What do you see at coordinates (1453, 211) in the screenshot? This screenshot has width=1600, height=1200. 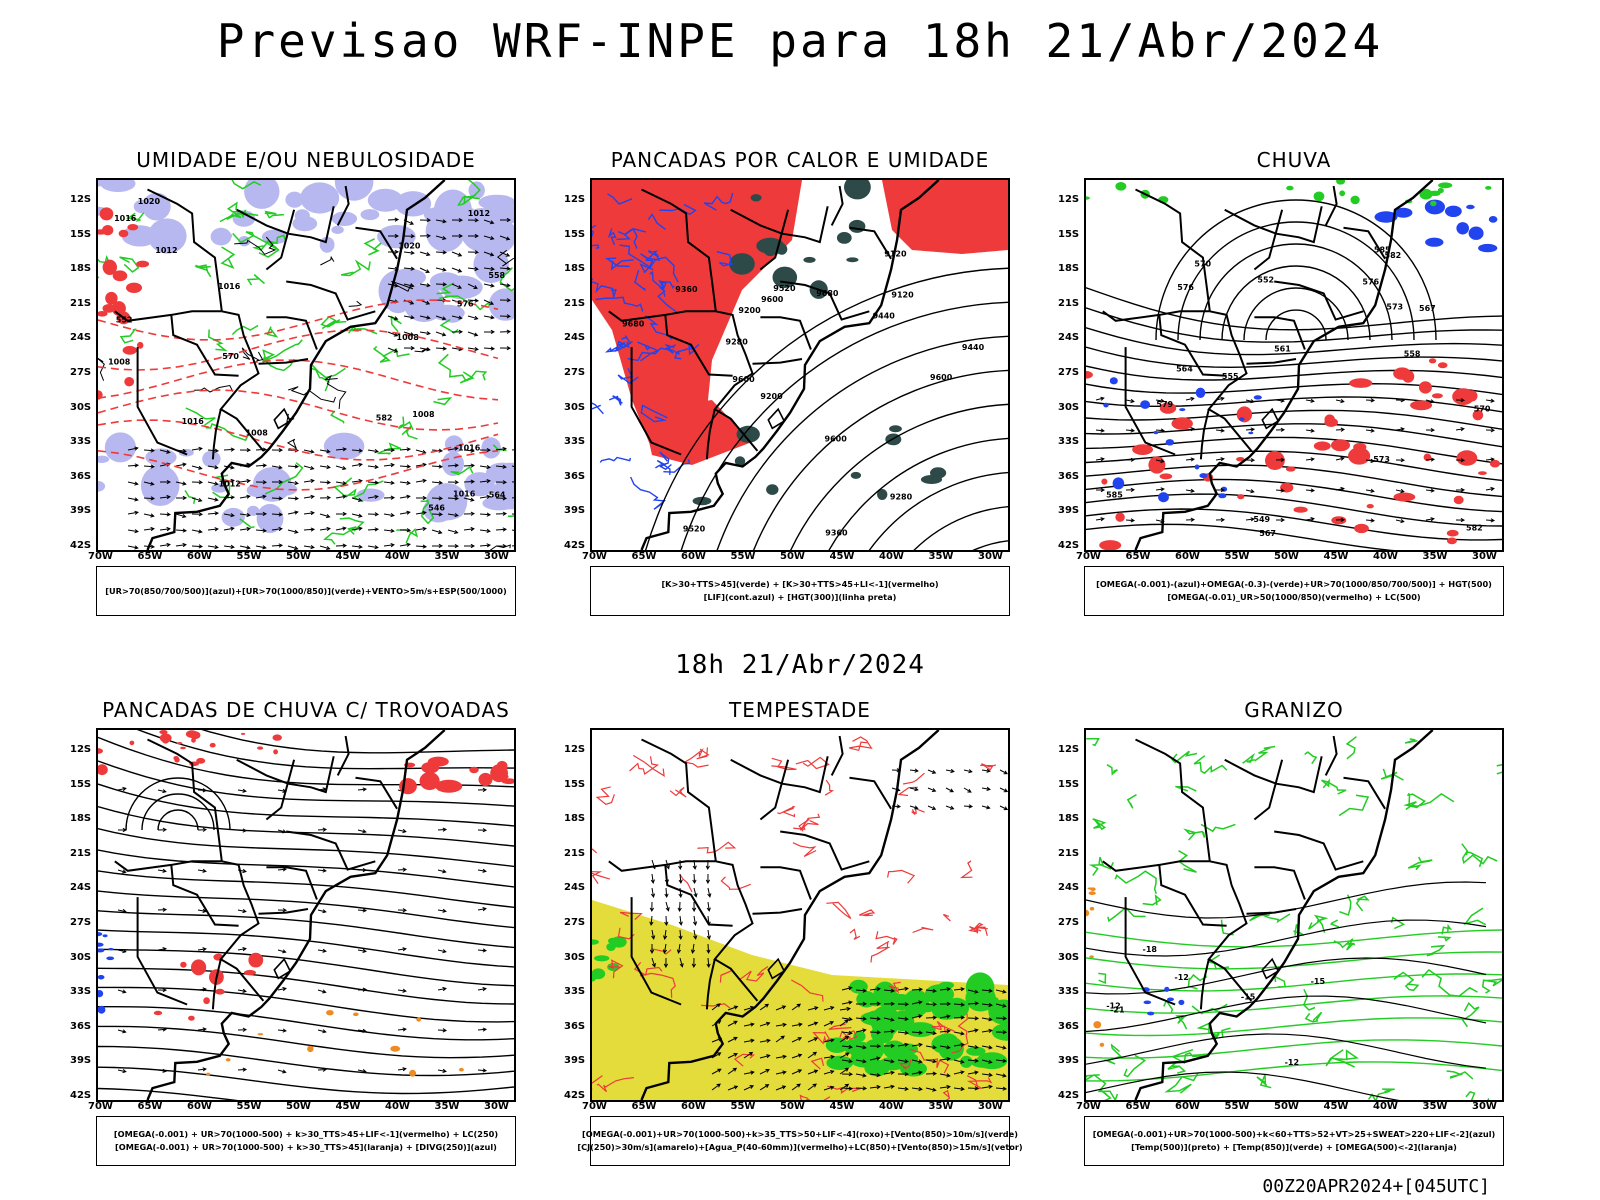 I see `rain-blue-area` at bounding box center [1453, 211].